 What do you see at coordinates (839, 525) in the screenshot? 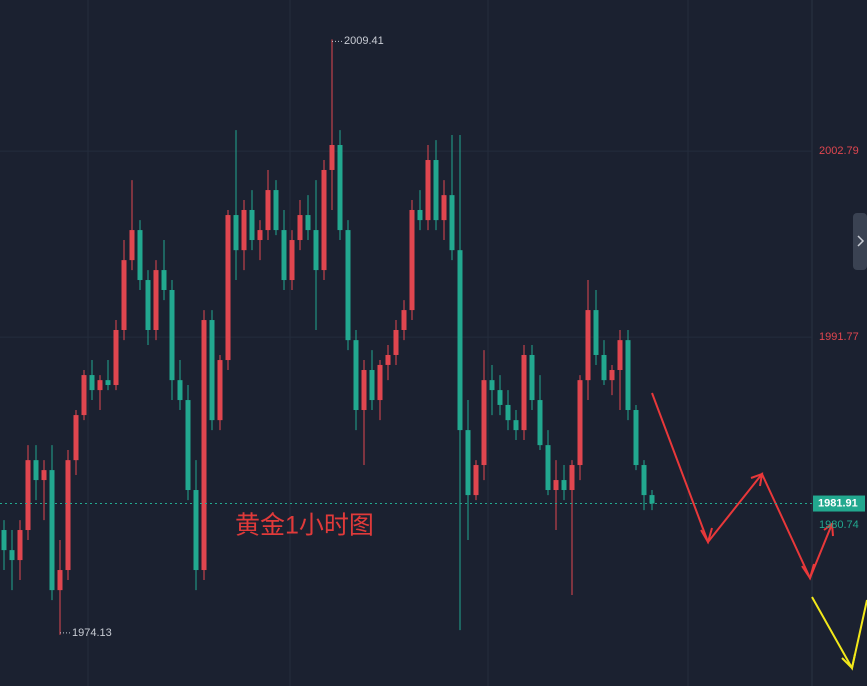
I see `second-price-label: 1980.74` at bounding box center [839, 525].